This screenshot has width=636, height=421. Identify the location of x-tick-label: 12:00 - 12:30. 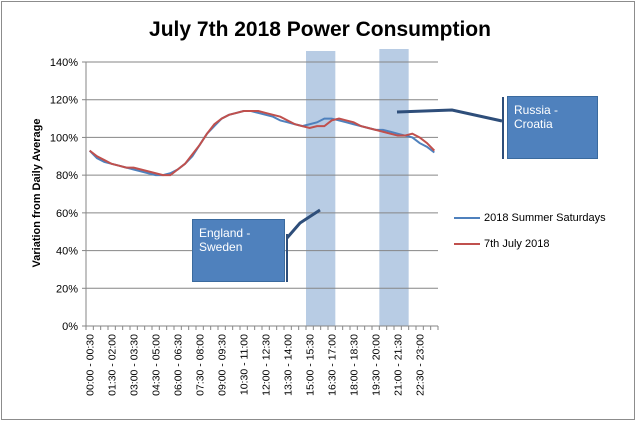
(267, 365).